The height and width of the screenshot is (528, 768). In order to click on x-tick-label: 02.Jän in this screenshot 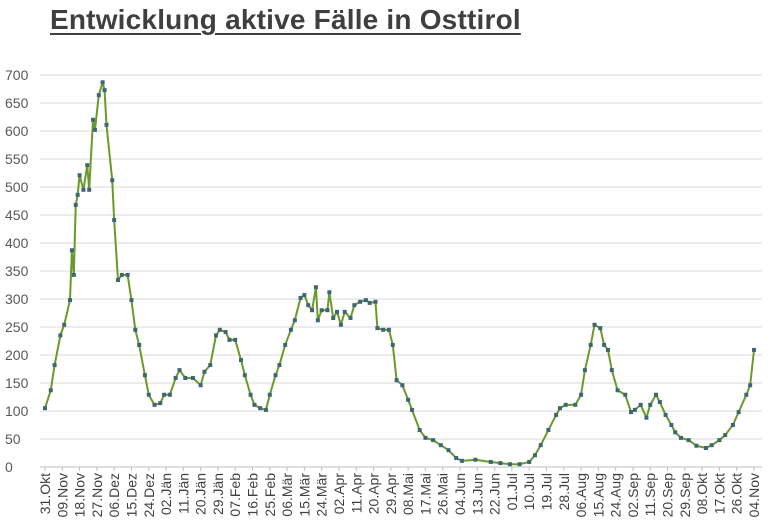, I will do `click(166, 494)`.